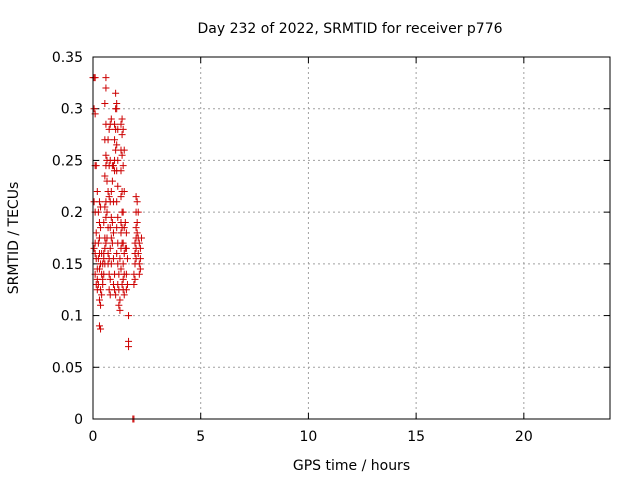  I want to click on y-tick-label: 0.25, so click(67, 161).